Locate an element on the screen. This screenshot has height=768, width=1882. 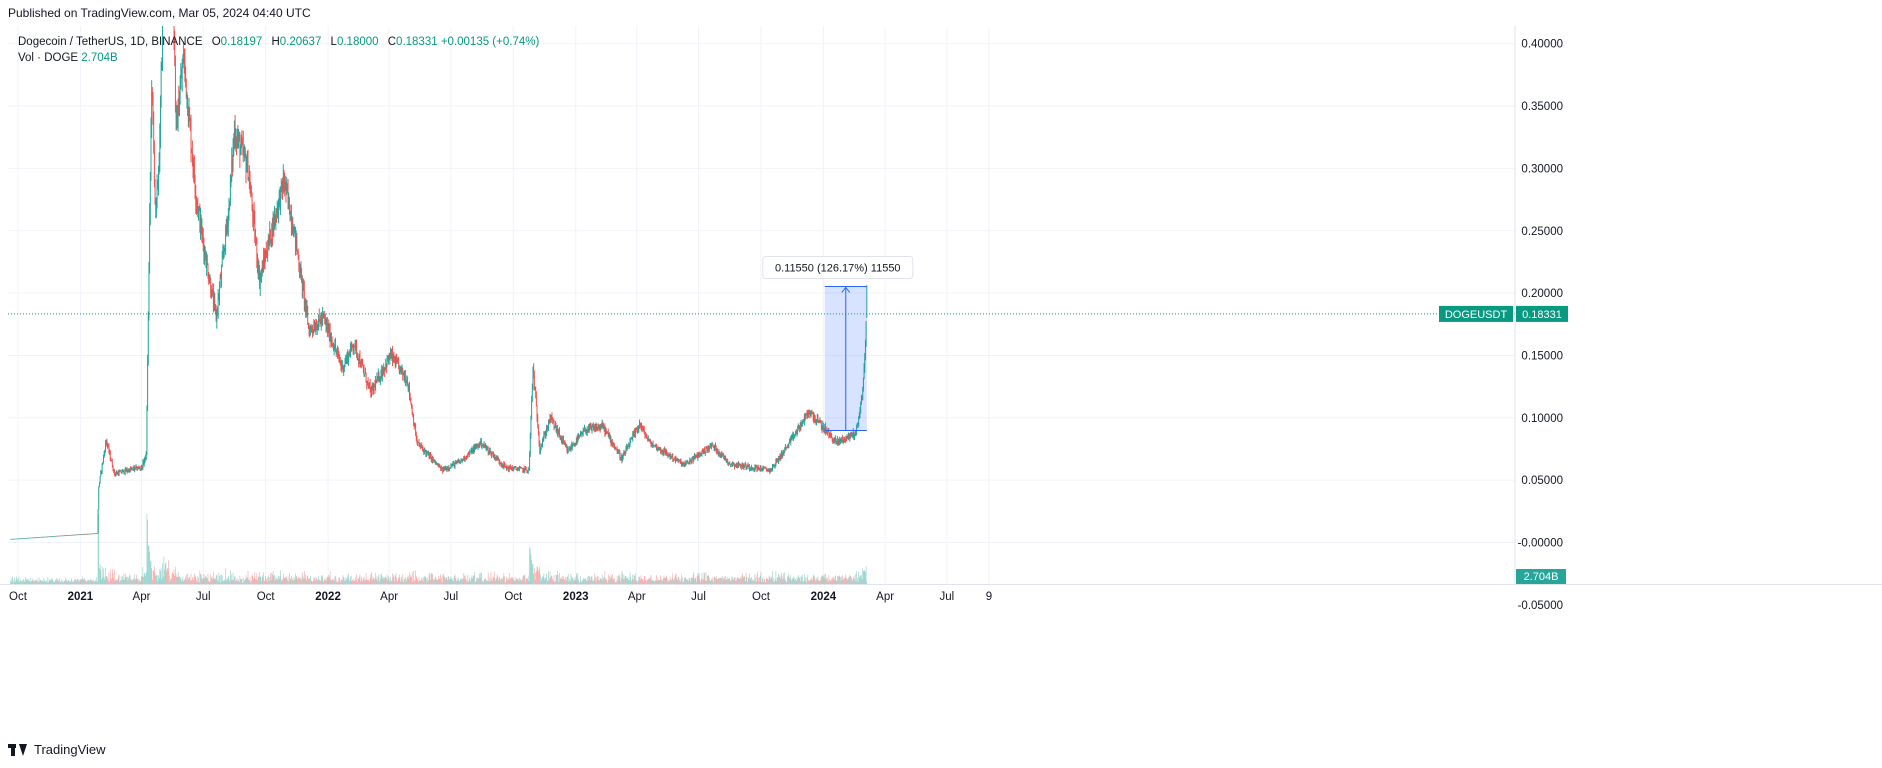
time-tick-label: 2022 is located at coordinates (328, 597).